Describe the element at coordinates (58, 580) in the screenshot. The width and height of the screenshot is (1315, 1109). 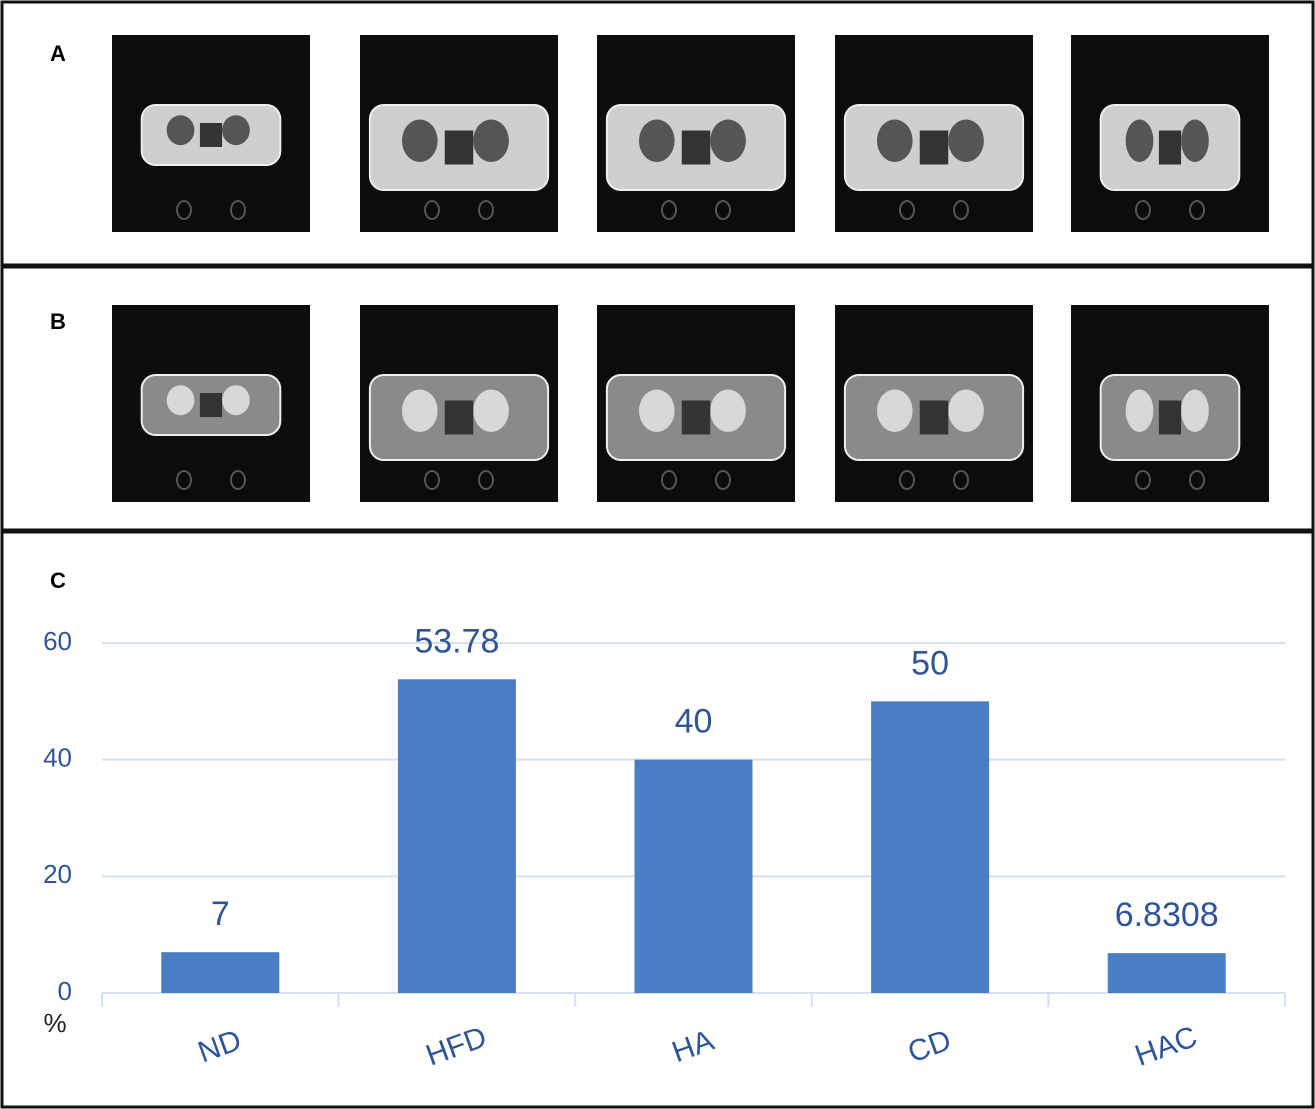
I see `panel-label: C` at that location.